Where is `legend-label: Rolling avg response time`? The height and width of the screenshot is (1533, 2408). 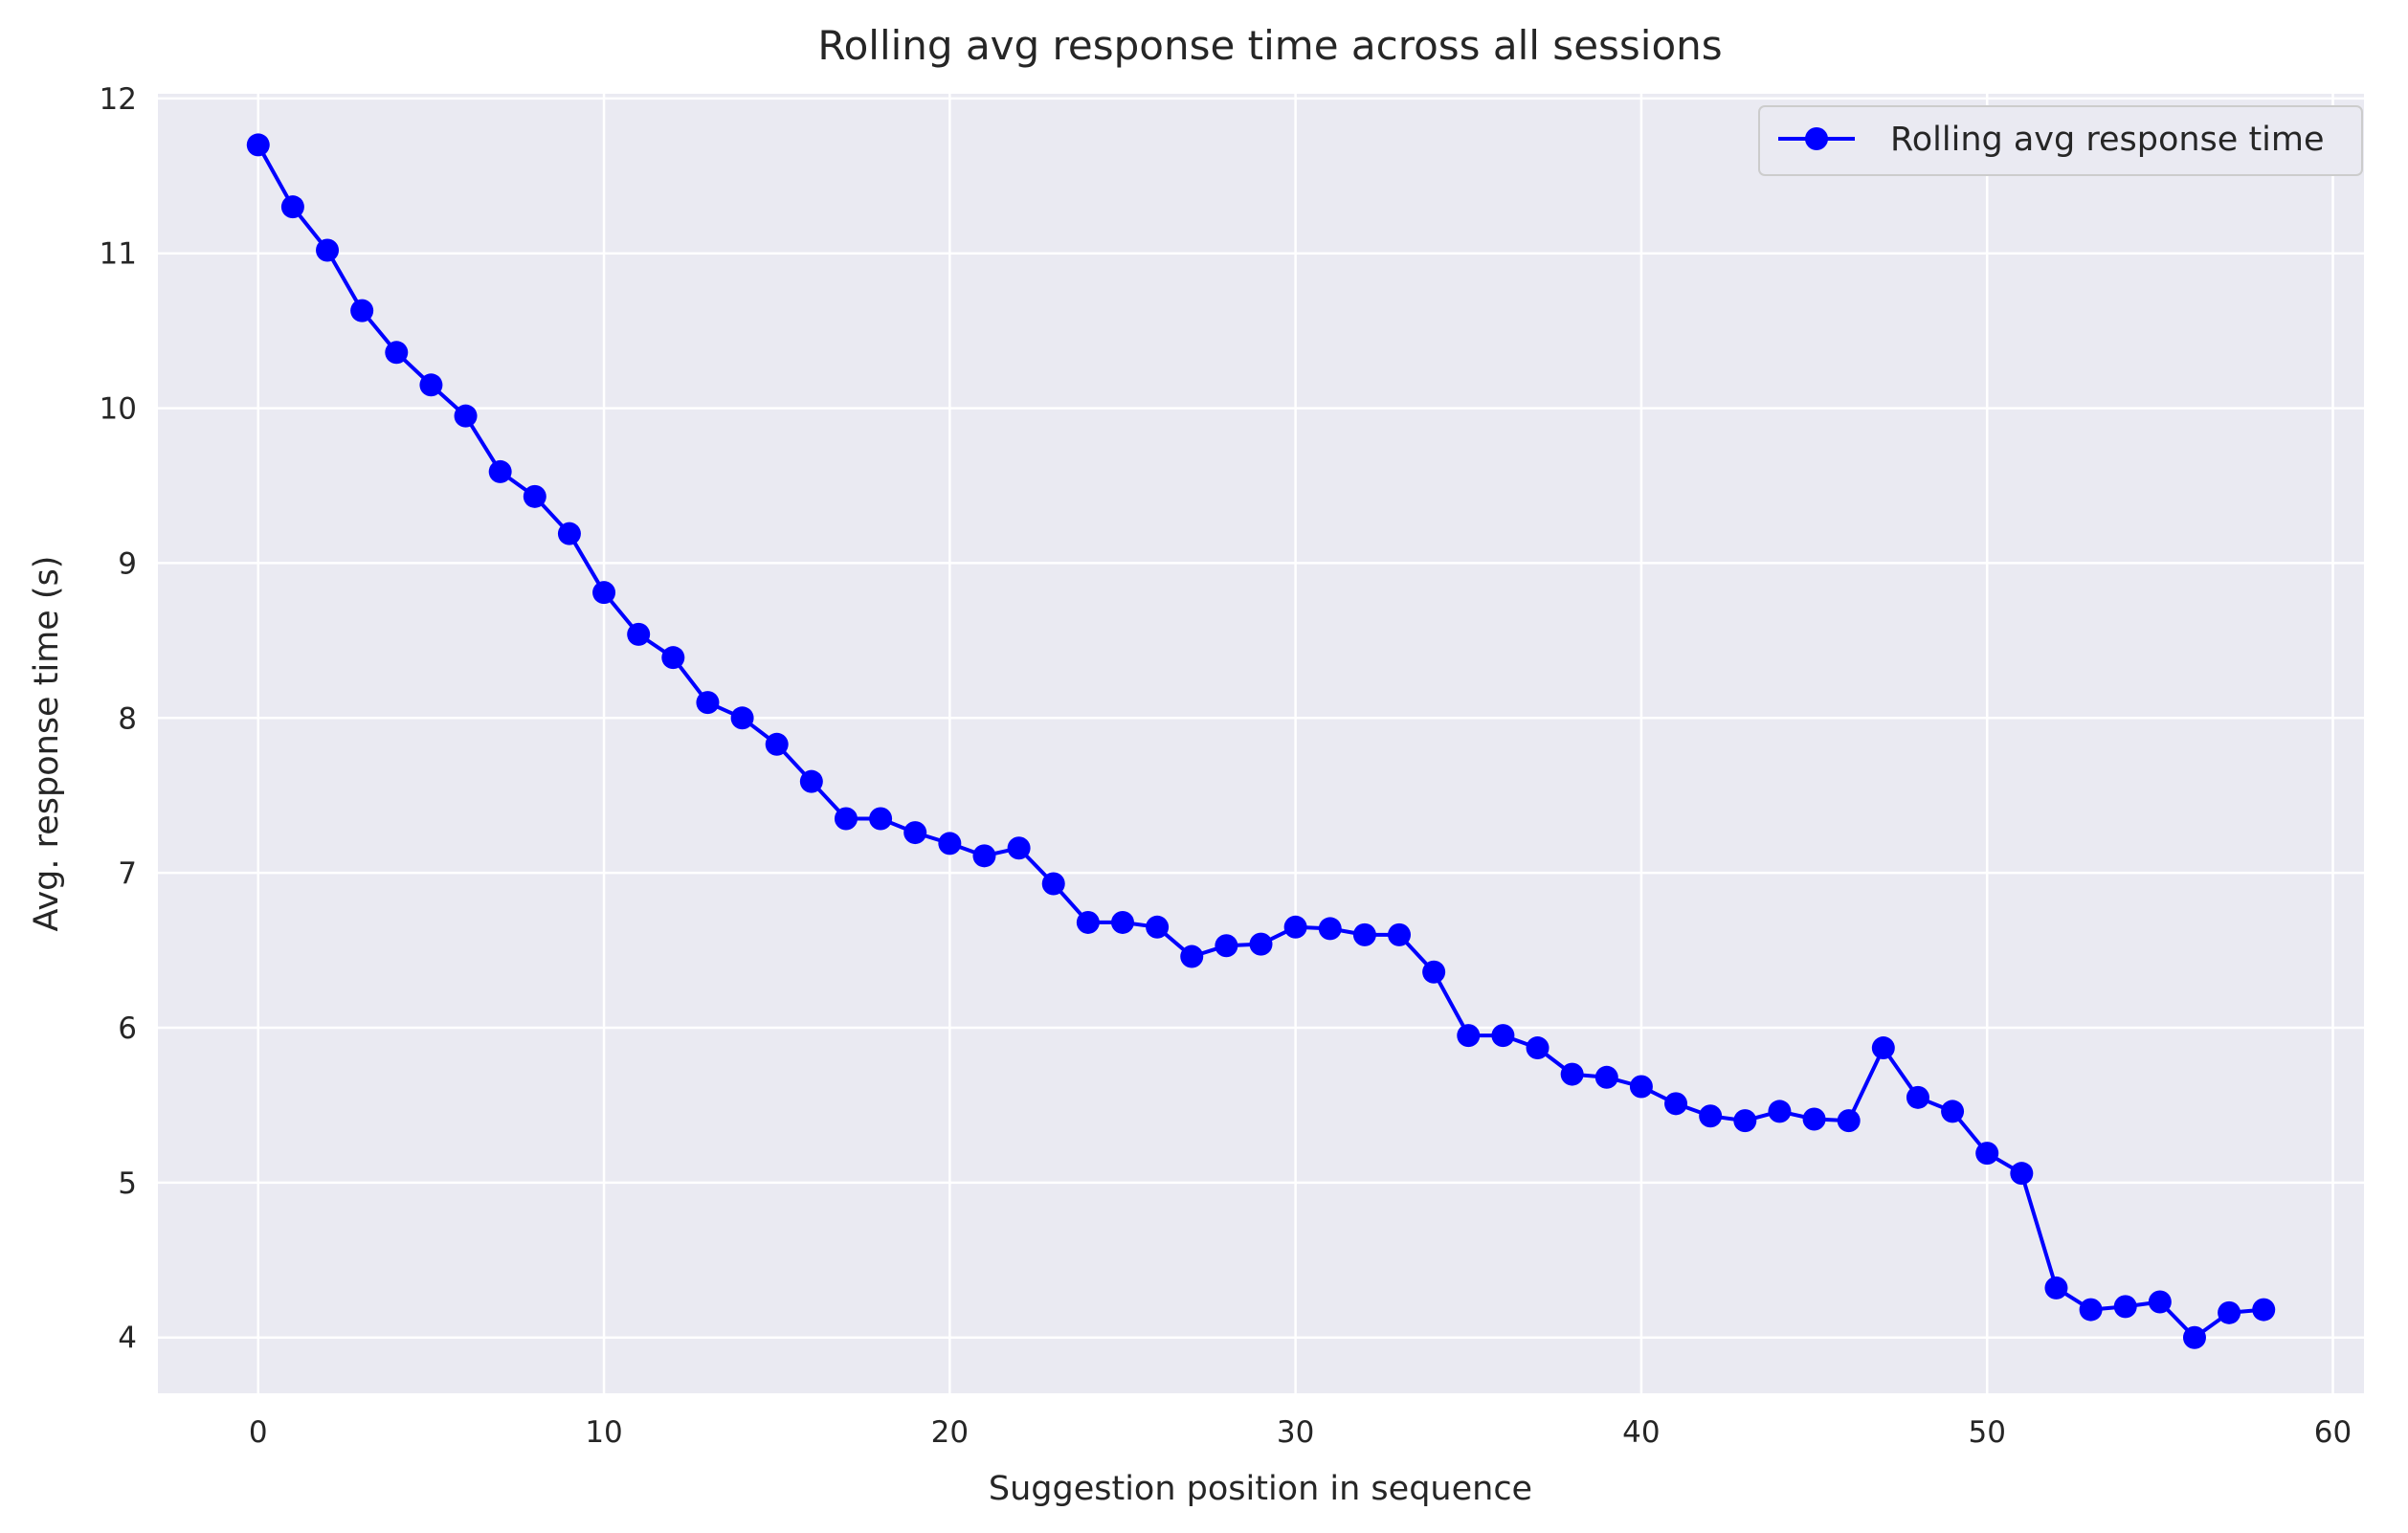
legend-label: Rolling avg response time is located at coordinates (2107, 140).